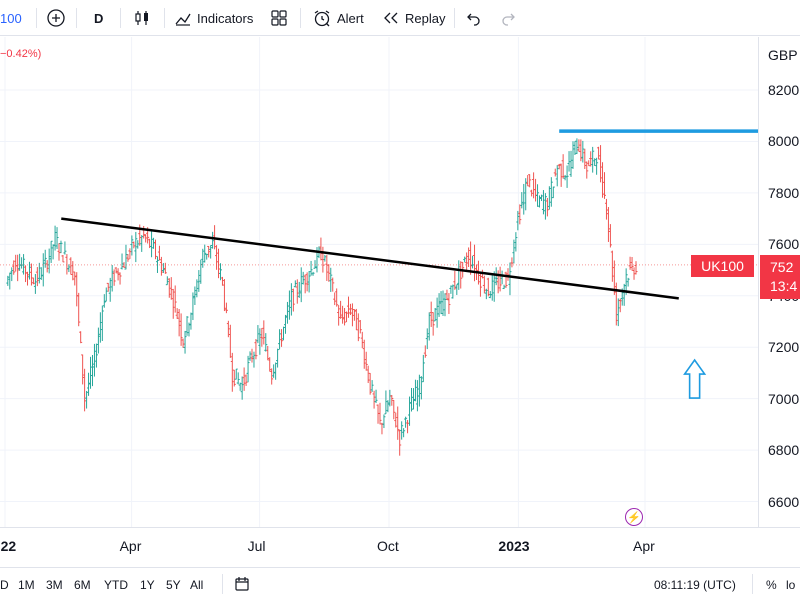  Describe the element at coordinates (225, 18) in the screenshot. I see `indicators-label: Indicators` at that location.